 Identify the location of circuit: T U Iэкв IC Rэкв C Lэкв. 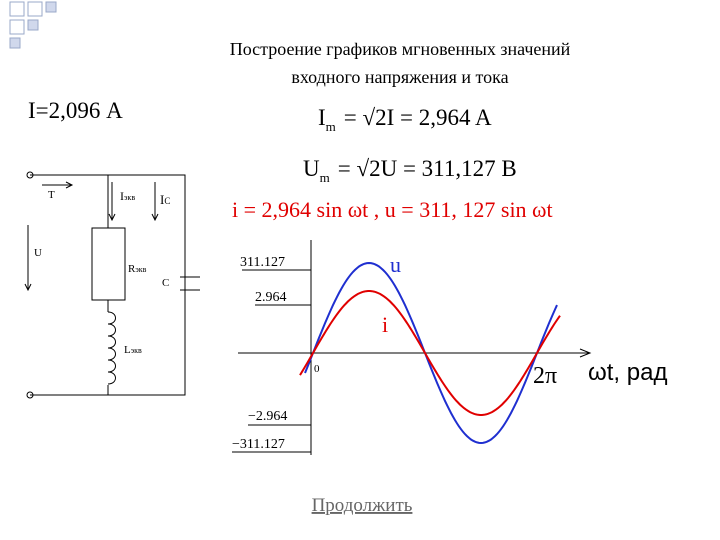
(112, 285).